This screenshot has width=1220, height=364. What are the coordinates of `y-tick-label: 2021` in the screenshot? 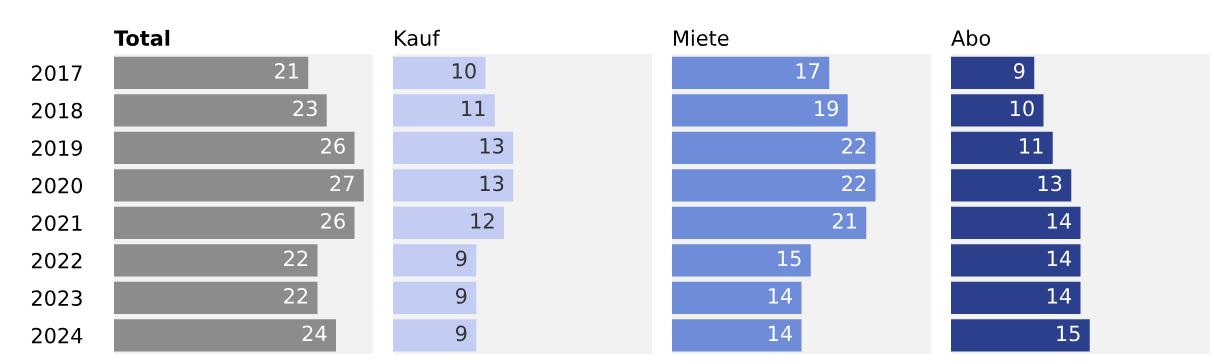 It's located at (56, 223).